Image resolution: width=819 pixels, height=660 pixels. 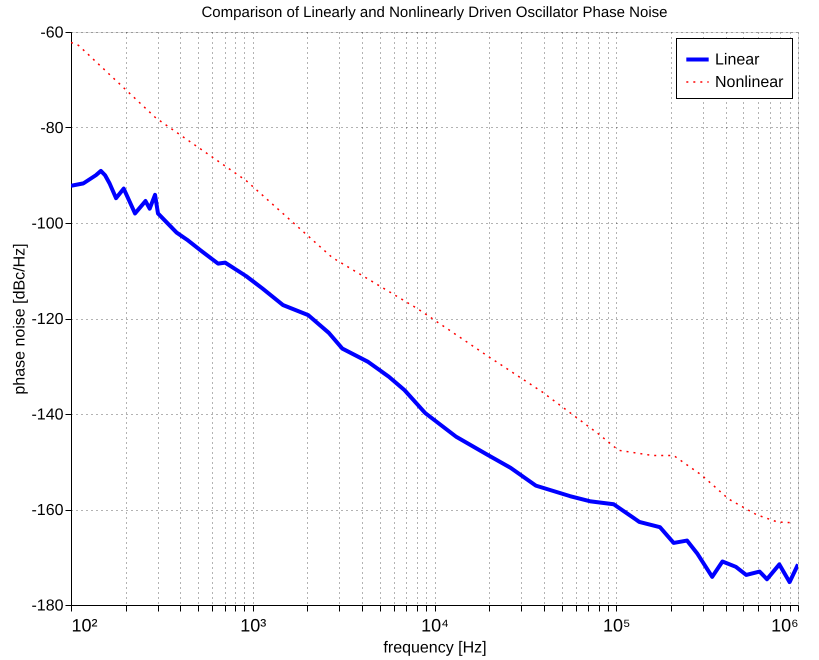 What do you see at coordinates (85, 626) in the screenshot?
I see `x-tick-label: 10²` at bounding box center [85, 626].